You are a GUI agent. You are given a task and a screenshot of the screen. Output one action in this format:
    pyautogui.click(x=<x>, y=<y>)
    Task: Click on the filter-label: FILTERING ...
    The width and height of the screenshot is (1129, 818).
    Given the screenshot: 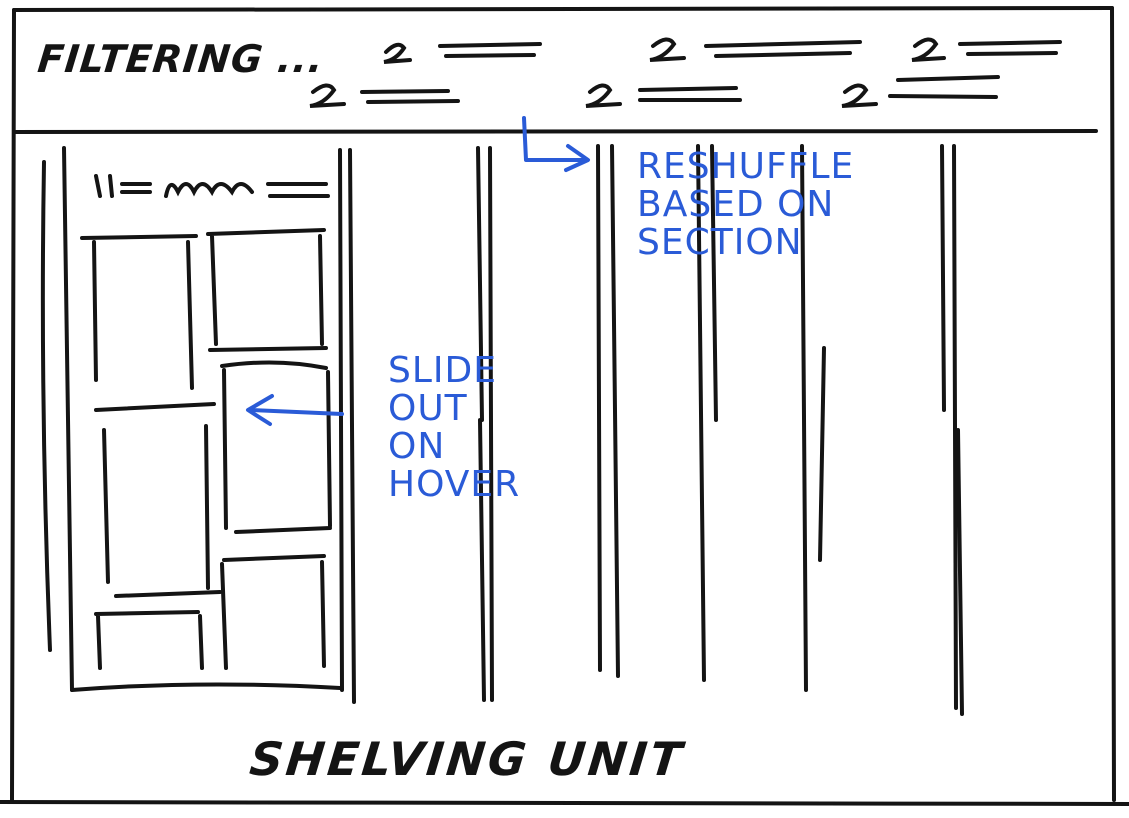 What is the action you would take?
    pyautogui.click(x=181, y=59)
    